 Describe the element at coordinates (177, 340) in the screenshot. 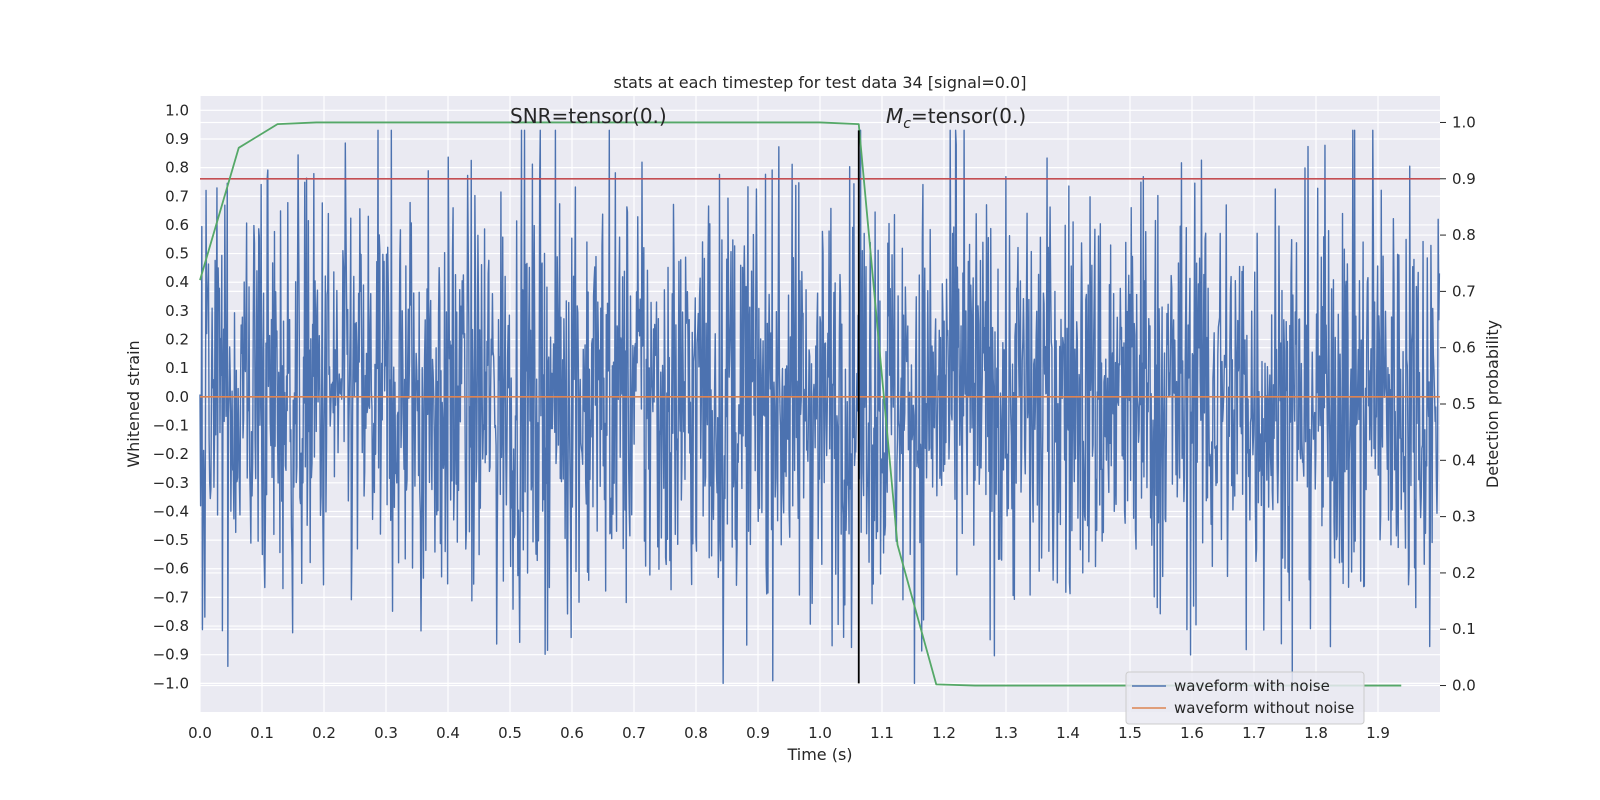

I see `y-left-tick-label: 0.2` at that location.